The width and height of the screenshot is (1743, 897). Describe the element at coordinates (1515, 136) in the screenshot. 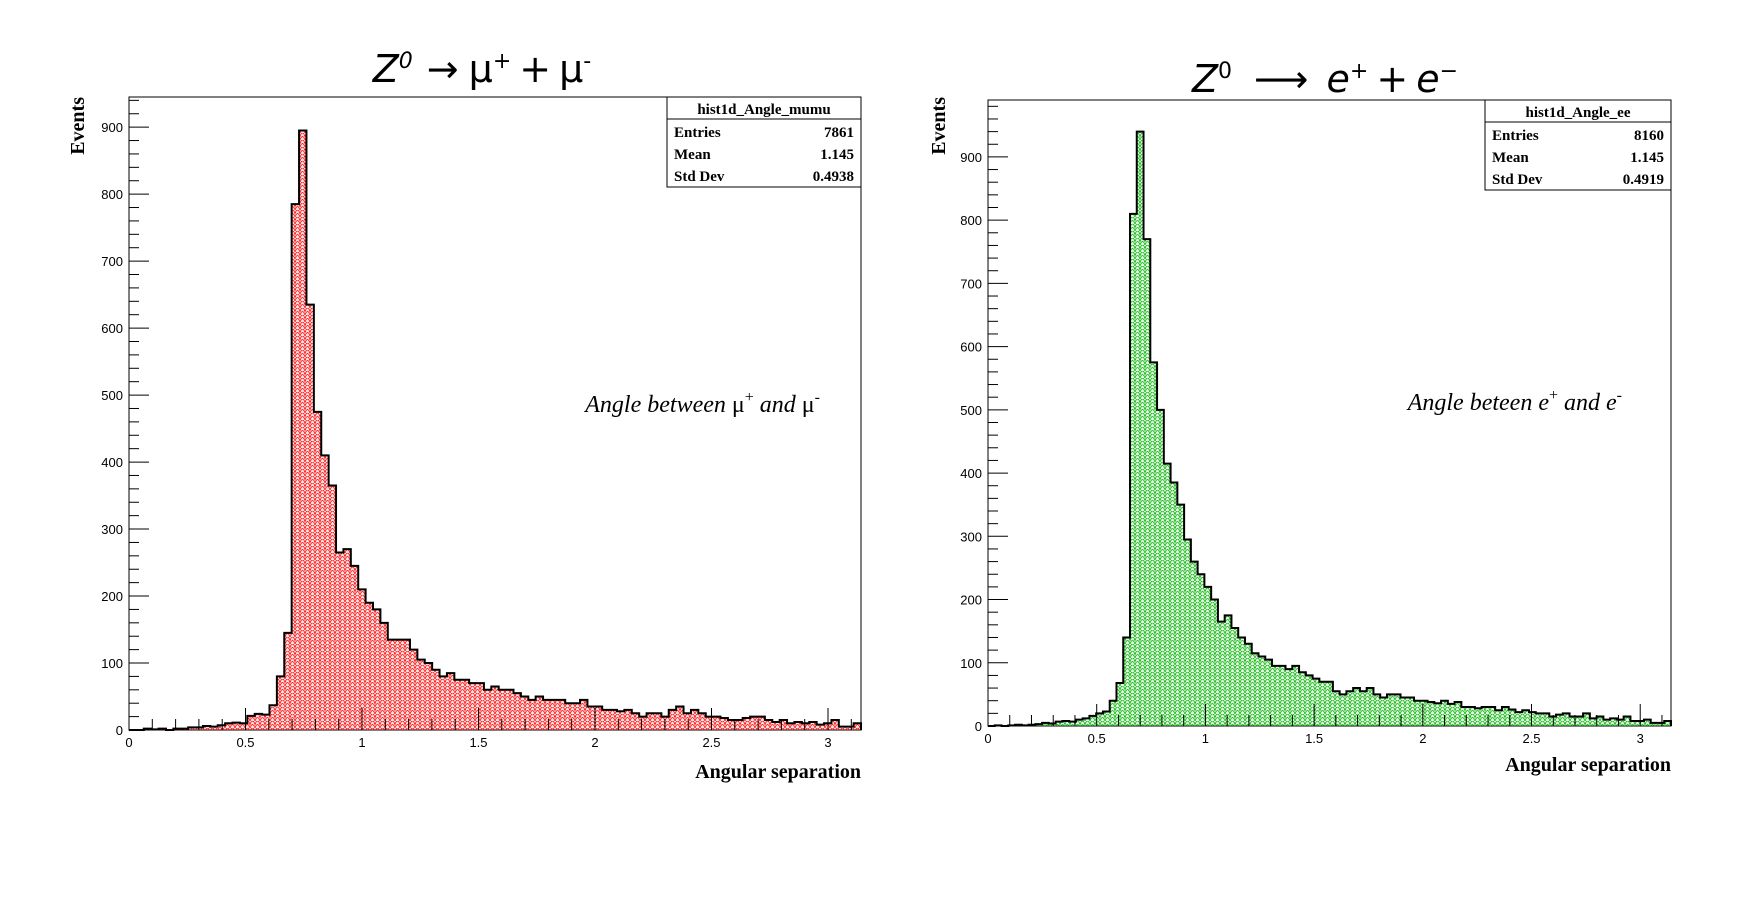

I see `stats-label-entries: Entries` at that location.